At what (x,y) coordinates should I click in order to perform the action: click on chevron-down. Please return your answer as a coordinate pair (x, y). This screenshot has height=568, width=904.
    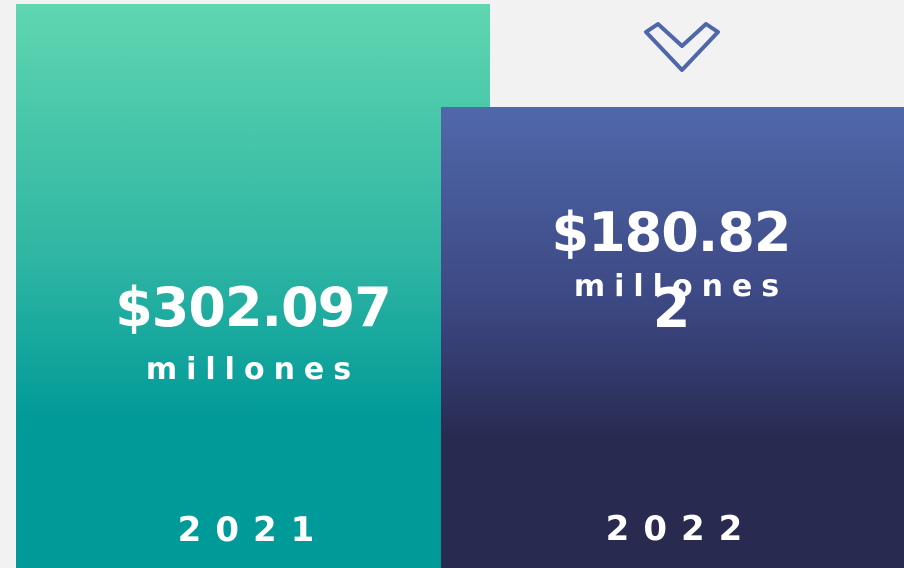
    Looking at the image, I should click on (684, 49).